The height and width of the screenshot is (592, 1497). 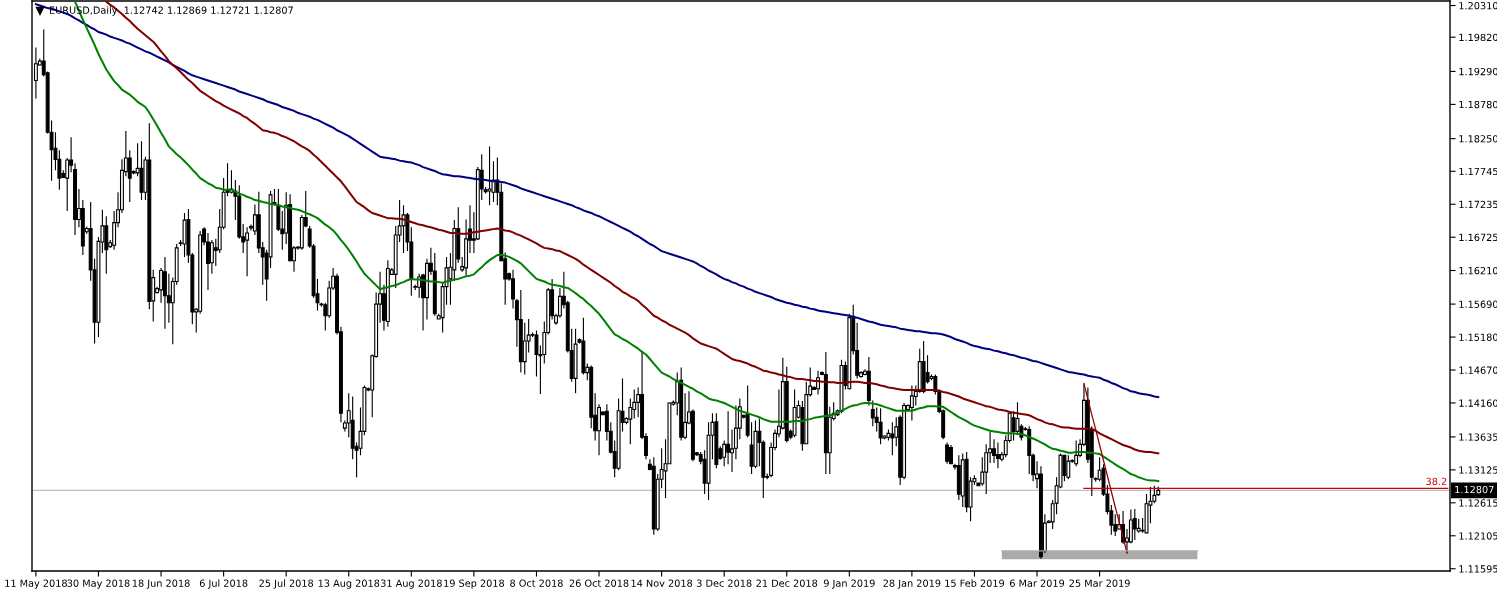 I want to click on x-tick-label: 13 Aug 2018, so click(x=349, y=584).